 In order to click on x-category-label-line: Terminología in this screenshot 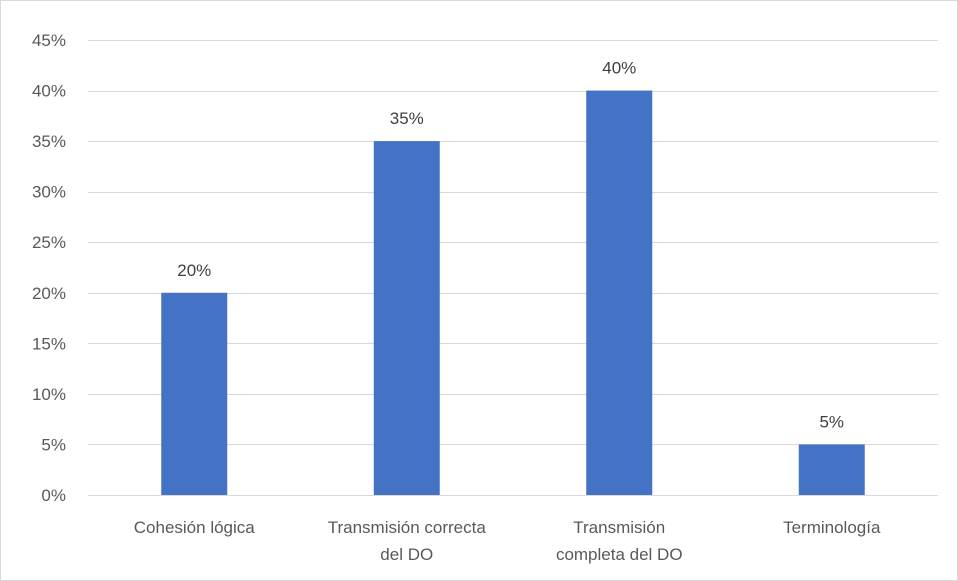, I will do `click(832, 527)`.